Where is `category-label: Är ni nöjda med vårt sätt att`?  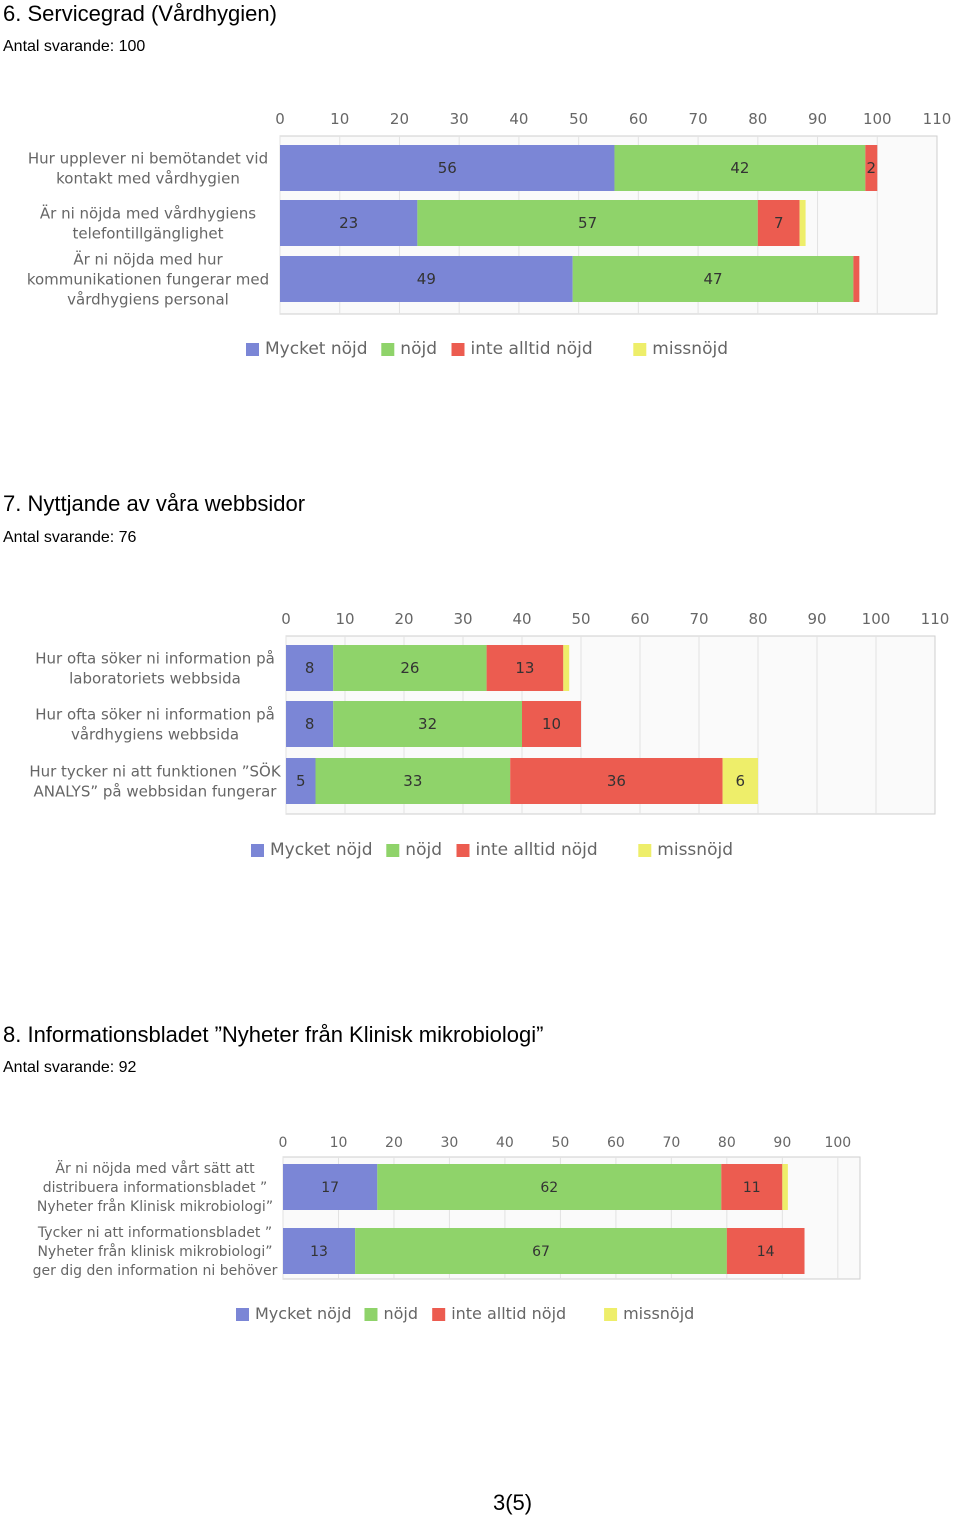
category-label: Är ni nöjda med vårt sätt att is located at coordinates (155, 1168).